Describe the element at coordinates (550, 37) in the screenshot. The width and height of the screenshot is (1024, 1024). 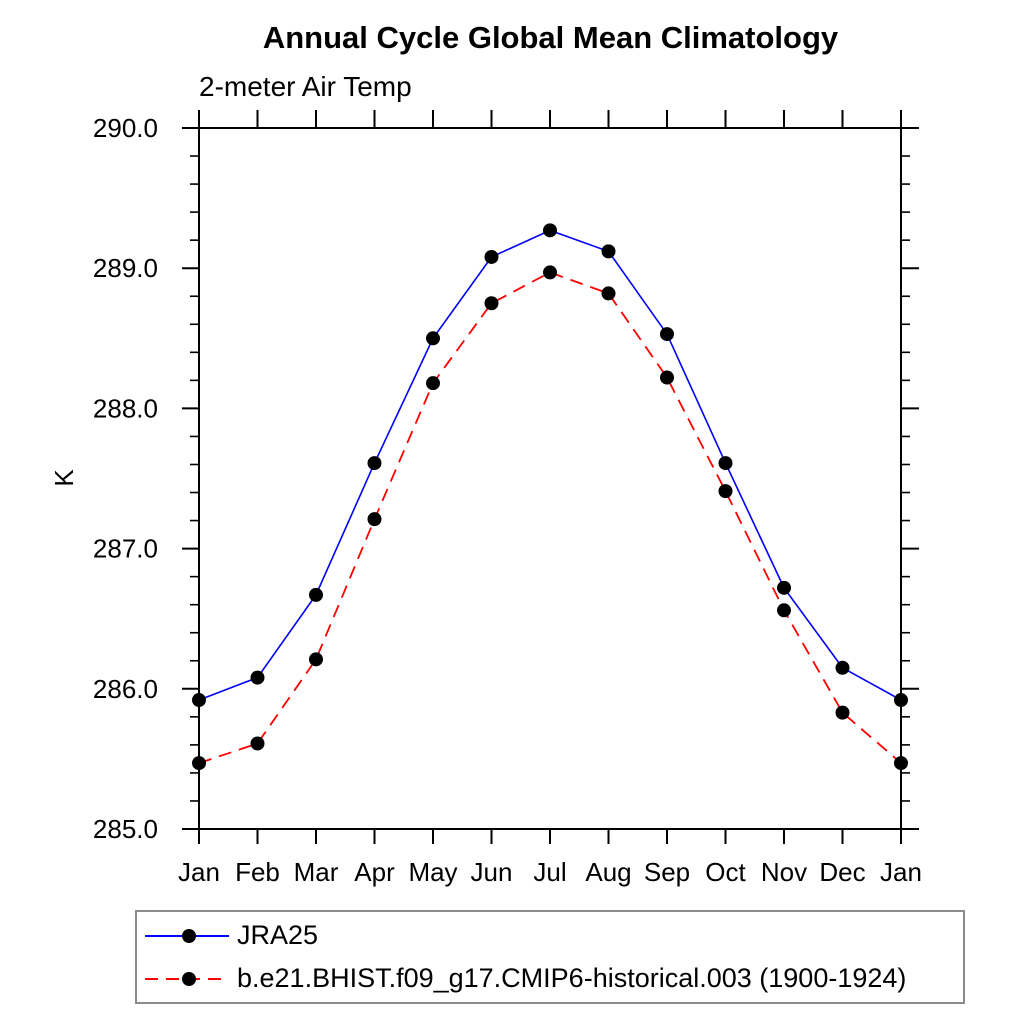
I see `chart-title: Annual Cycle Global Mean Climatology` at that location.